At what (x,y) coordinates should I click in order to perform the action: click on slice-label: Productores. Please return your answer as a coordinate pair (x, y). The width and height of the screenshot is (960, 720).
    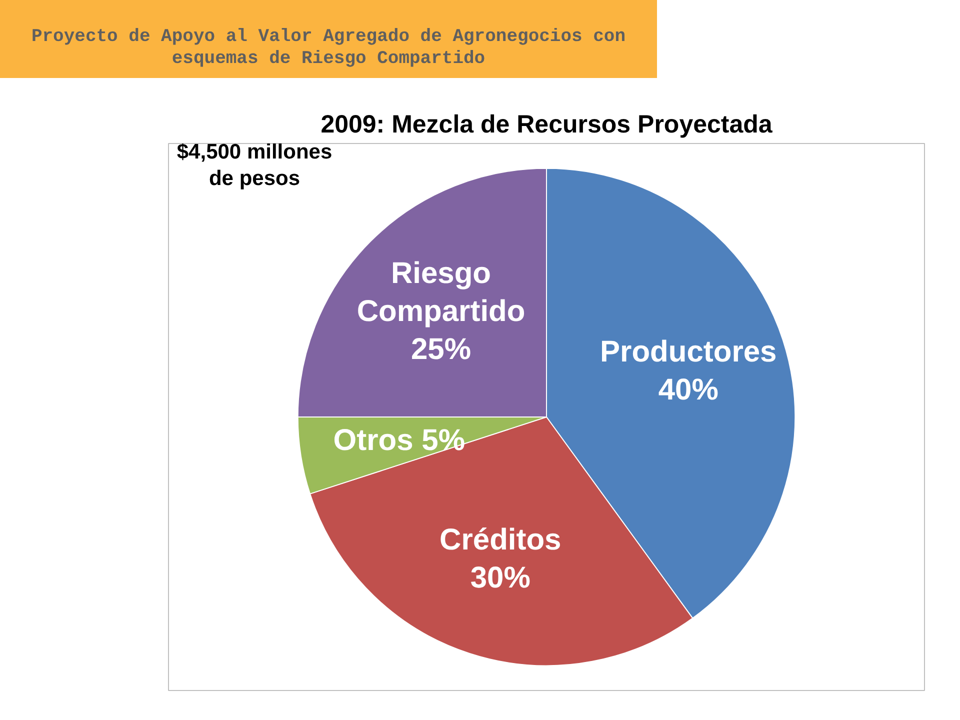
    Looking at the image, I should click on (688, 351).